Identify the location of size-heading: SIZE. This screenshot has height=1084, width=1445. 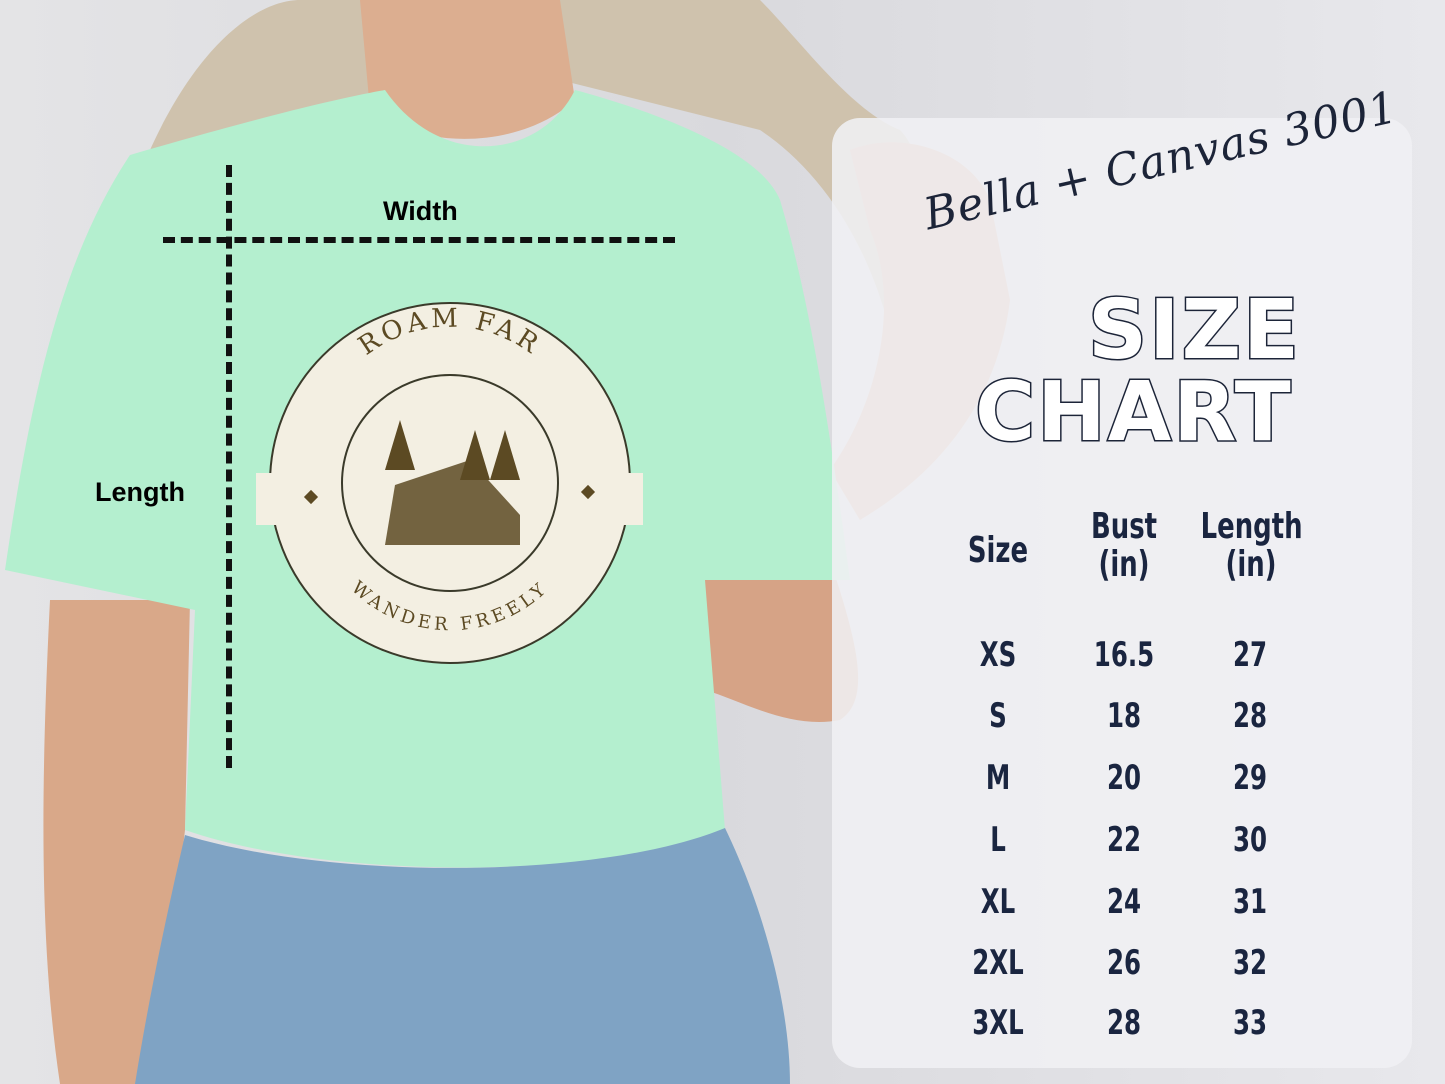
(1194, 330).